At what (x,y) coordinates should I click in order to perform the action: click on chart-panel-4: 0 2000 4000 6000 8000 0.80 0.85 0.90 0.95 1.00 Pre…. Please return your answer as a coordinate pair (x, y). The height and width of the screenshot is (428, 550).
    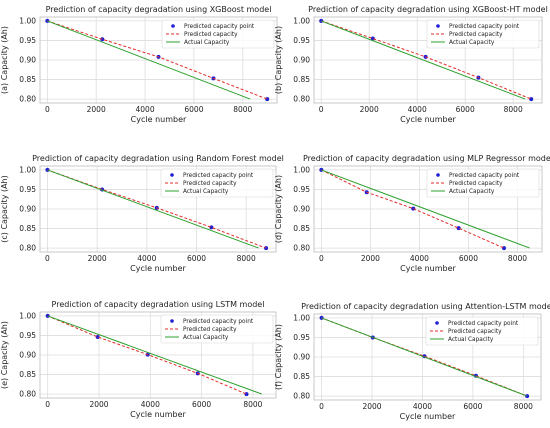
    Looking at the image, I should click on (412, 213).